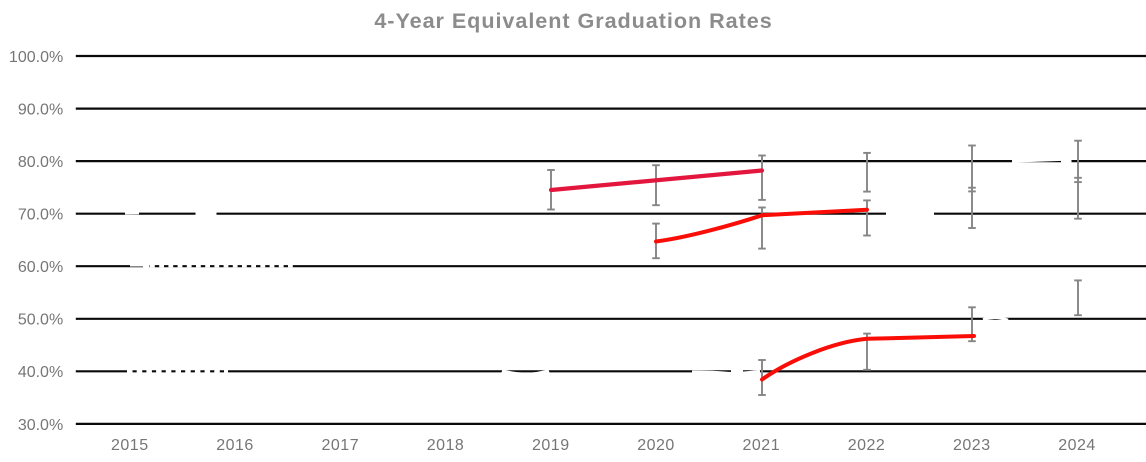 This screenshot has height=462, width=1146. Describe the element at coordinates (130, 445) in the screenshot. I see `svg-text: 2015` at that location.